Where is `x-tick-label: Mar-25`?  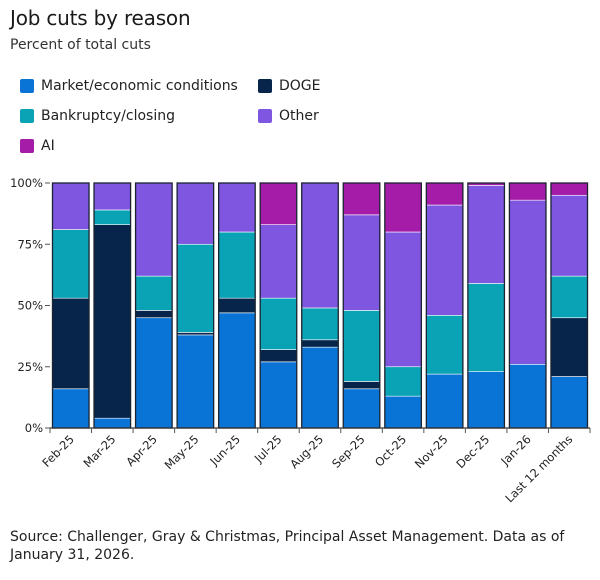 x-tick-label: Mar-25 is located at coordinates (99, 451).